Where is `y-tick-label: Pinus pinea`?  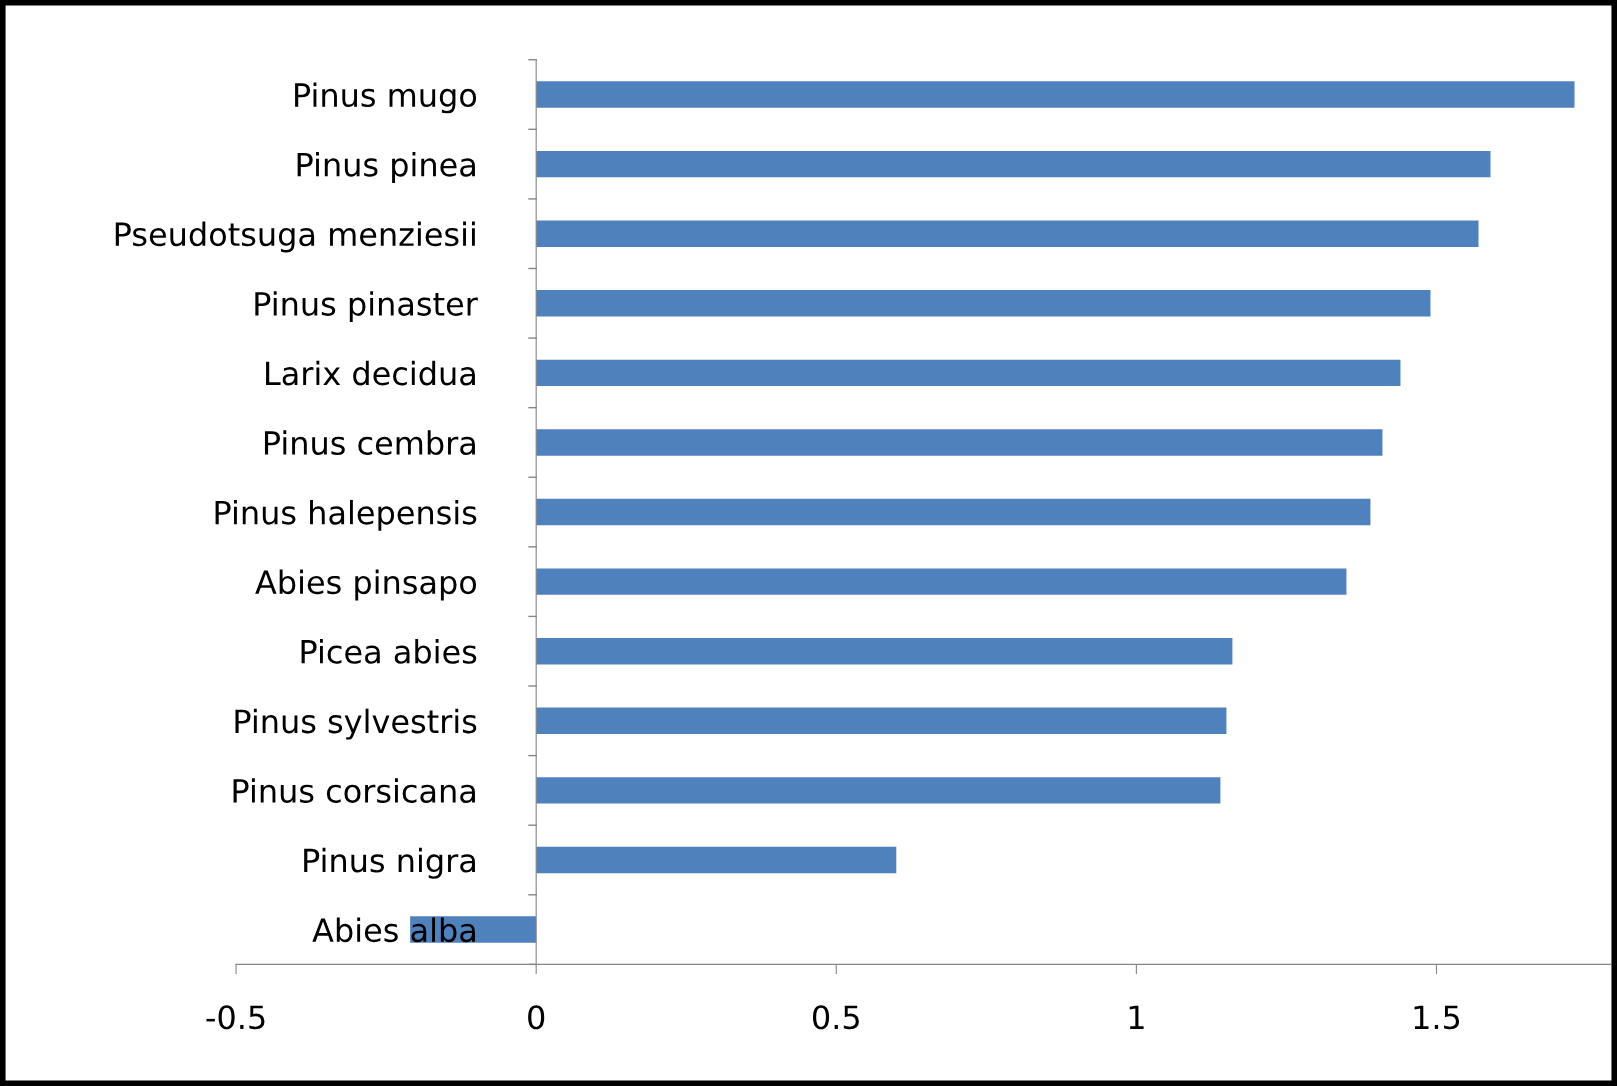
y-tick-label: Pinus pinea is located at coordinates (386, 167).